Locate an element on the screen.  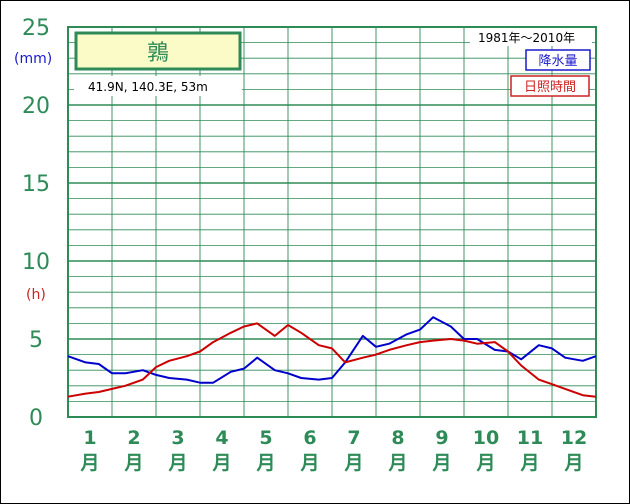
legend-sun-label: 日照時間 is located at coordinates (550, 87).